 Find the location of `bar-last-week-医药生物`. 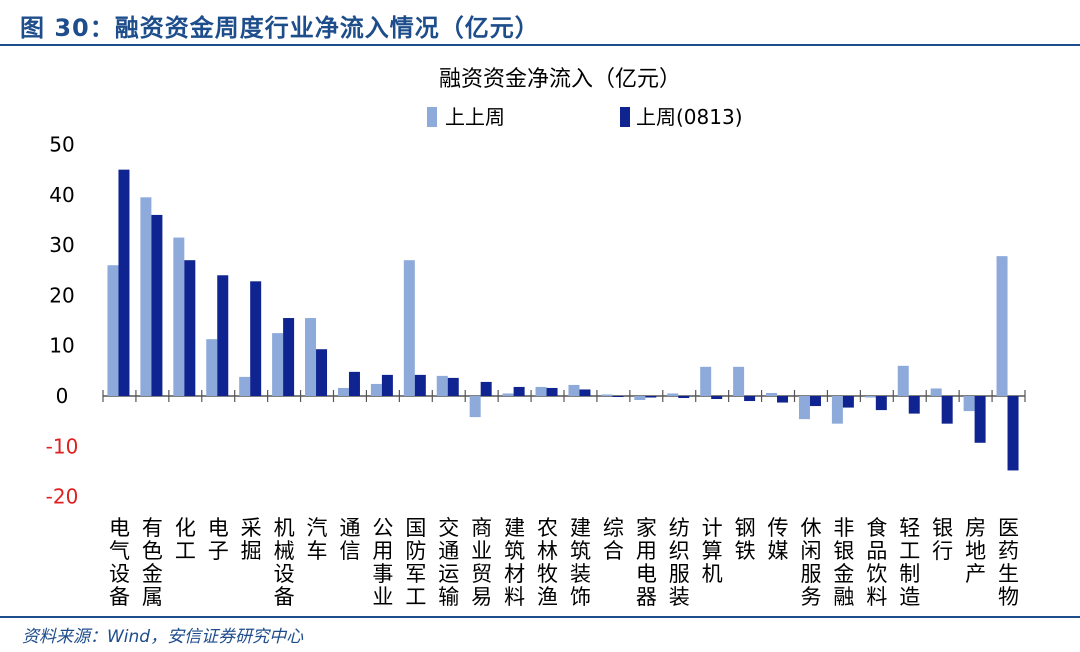

bar-last-week-医药生物 is located at coordinates (1013, 433).